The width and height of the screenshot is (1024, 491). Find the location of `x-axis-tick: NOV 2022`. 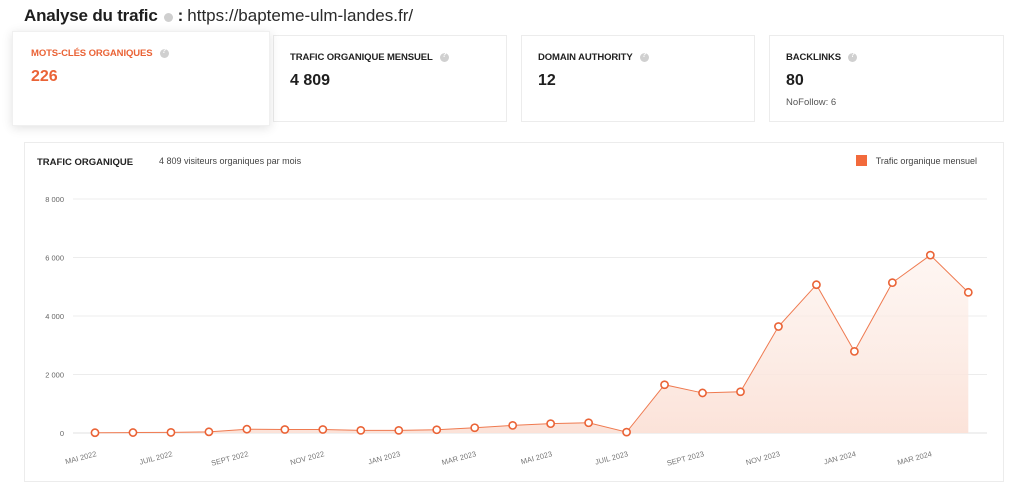

x-axis-tick: NOV 2022 is located at coordinates (307, 458).